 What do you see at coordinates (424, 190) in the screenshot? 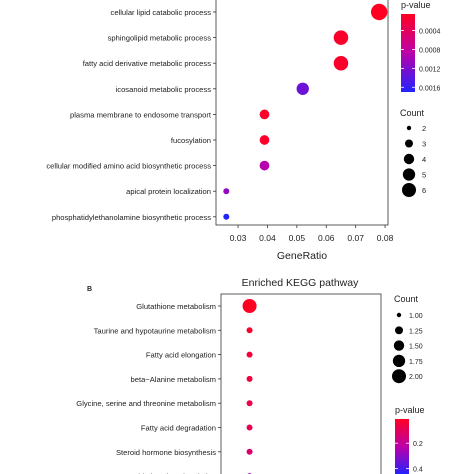
I see `size-legend-label: 6` at bounding box center [424, 190].